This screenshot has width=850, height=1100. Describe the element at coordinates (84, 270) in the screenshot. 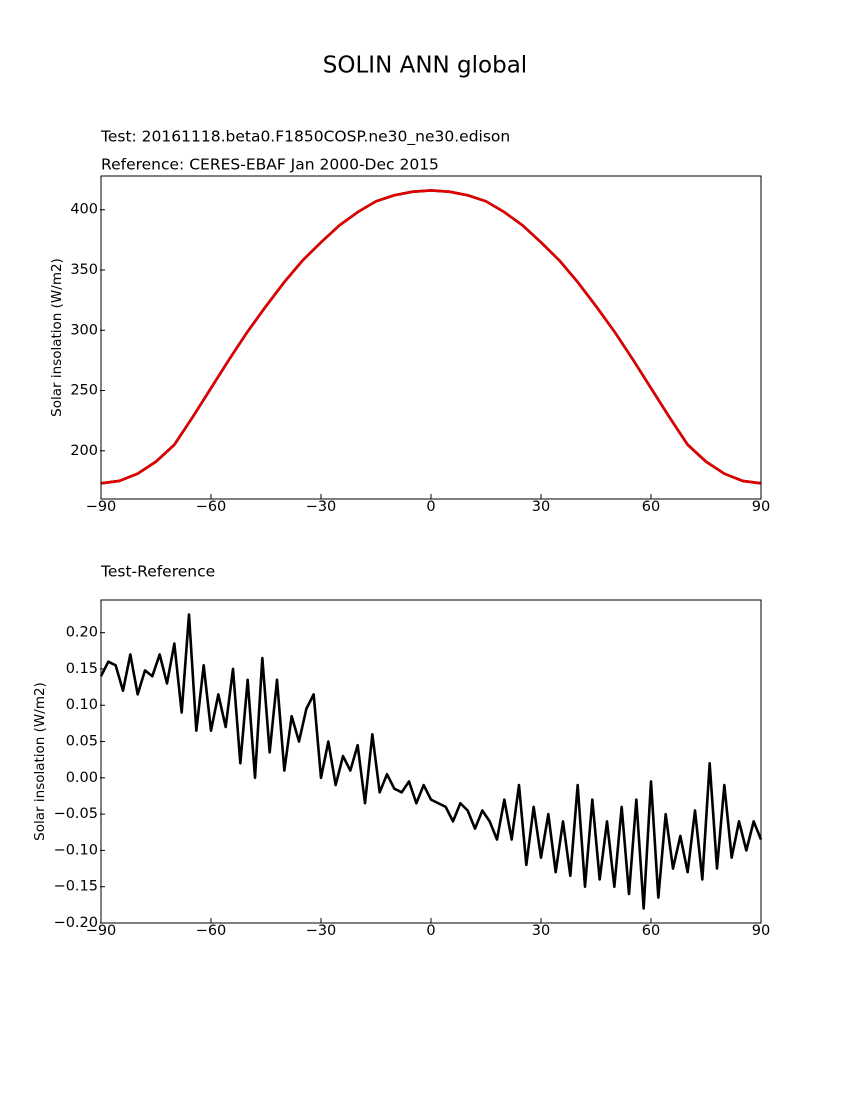

I see `y-tick-label: 350` at that location.